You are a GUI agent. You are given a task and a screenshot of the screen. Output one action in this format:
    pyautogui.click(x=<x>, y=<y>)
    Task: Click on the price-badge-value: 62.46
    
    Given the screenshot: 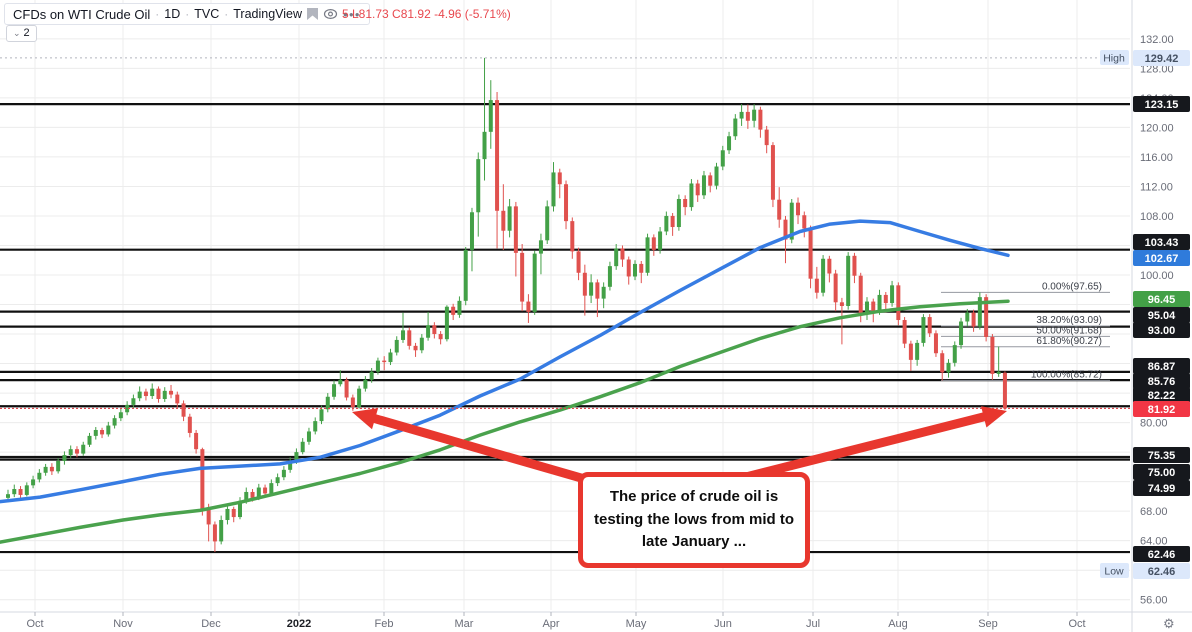 What is the action you would take?
    pyautogui.click(x=1162, y=572)
    